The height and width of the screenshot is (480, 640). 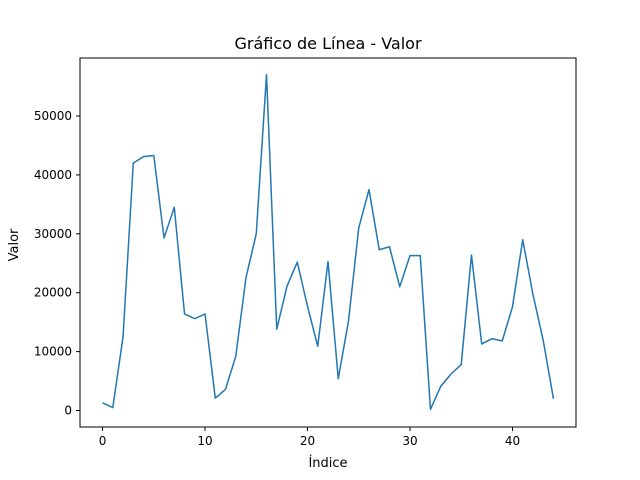 I want to click on x-tick-label: 40, so click(x=512, y=441).